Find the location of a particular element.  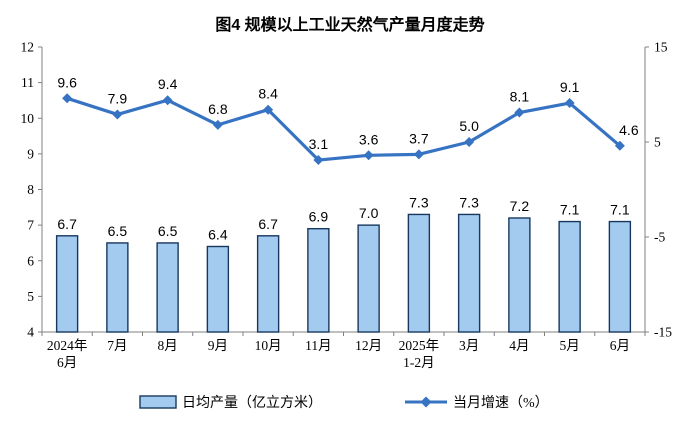

x-tick-label: 10月 is located at coordinates (268, 345).